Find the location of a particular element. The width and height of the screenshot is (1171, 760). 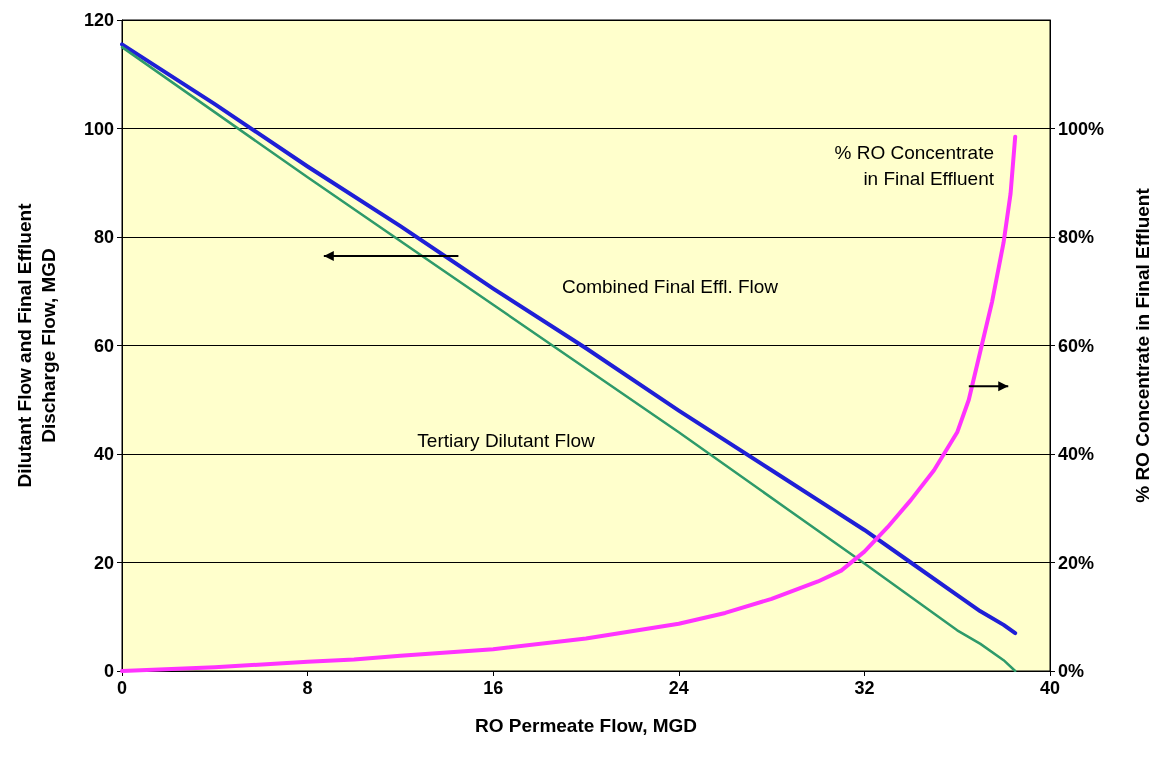

y-tick-label: 0 is located at coordinates (108, 671).